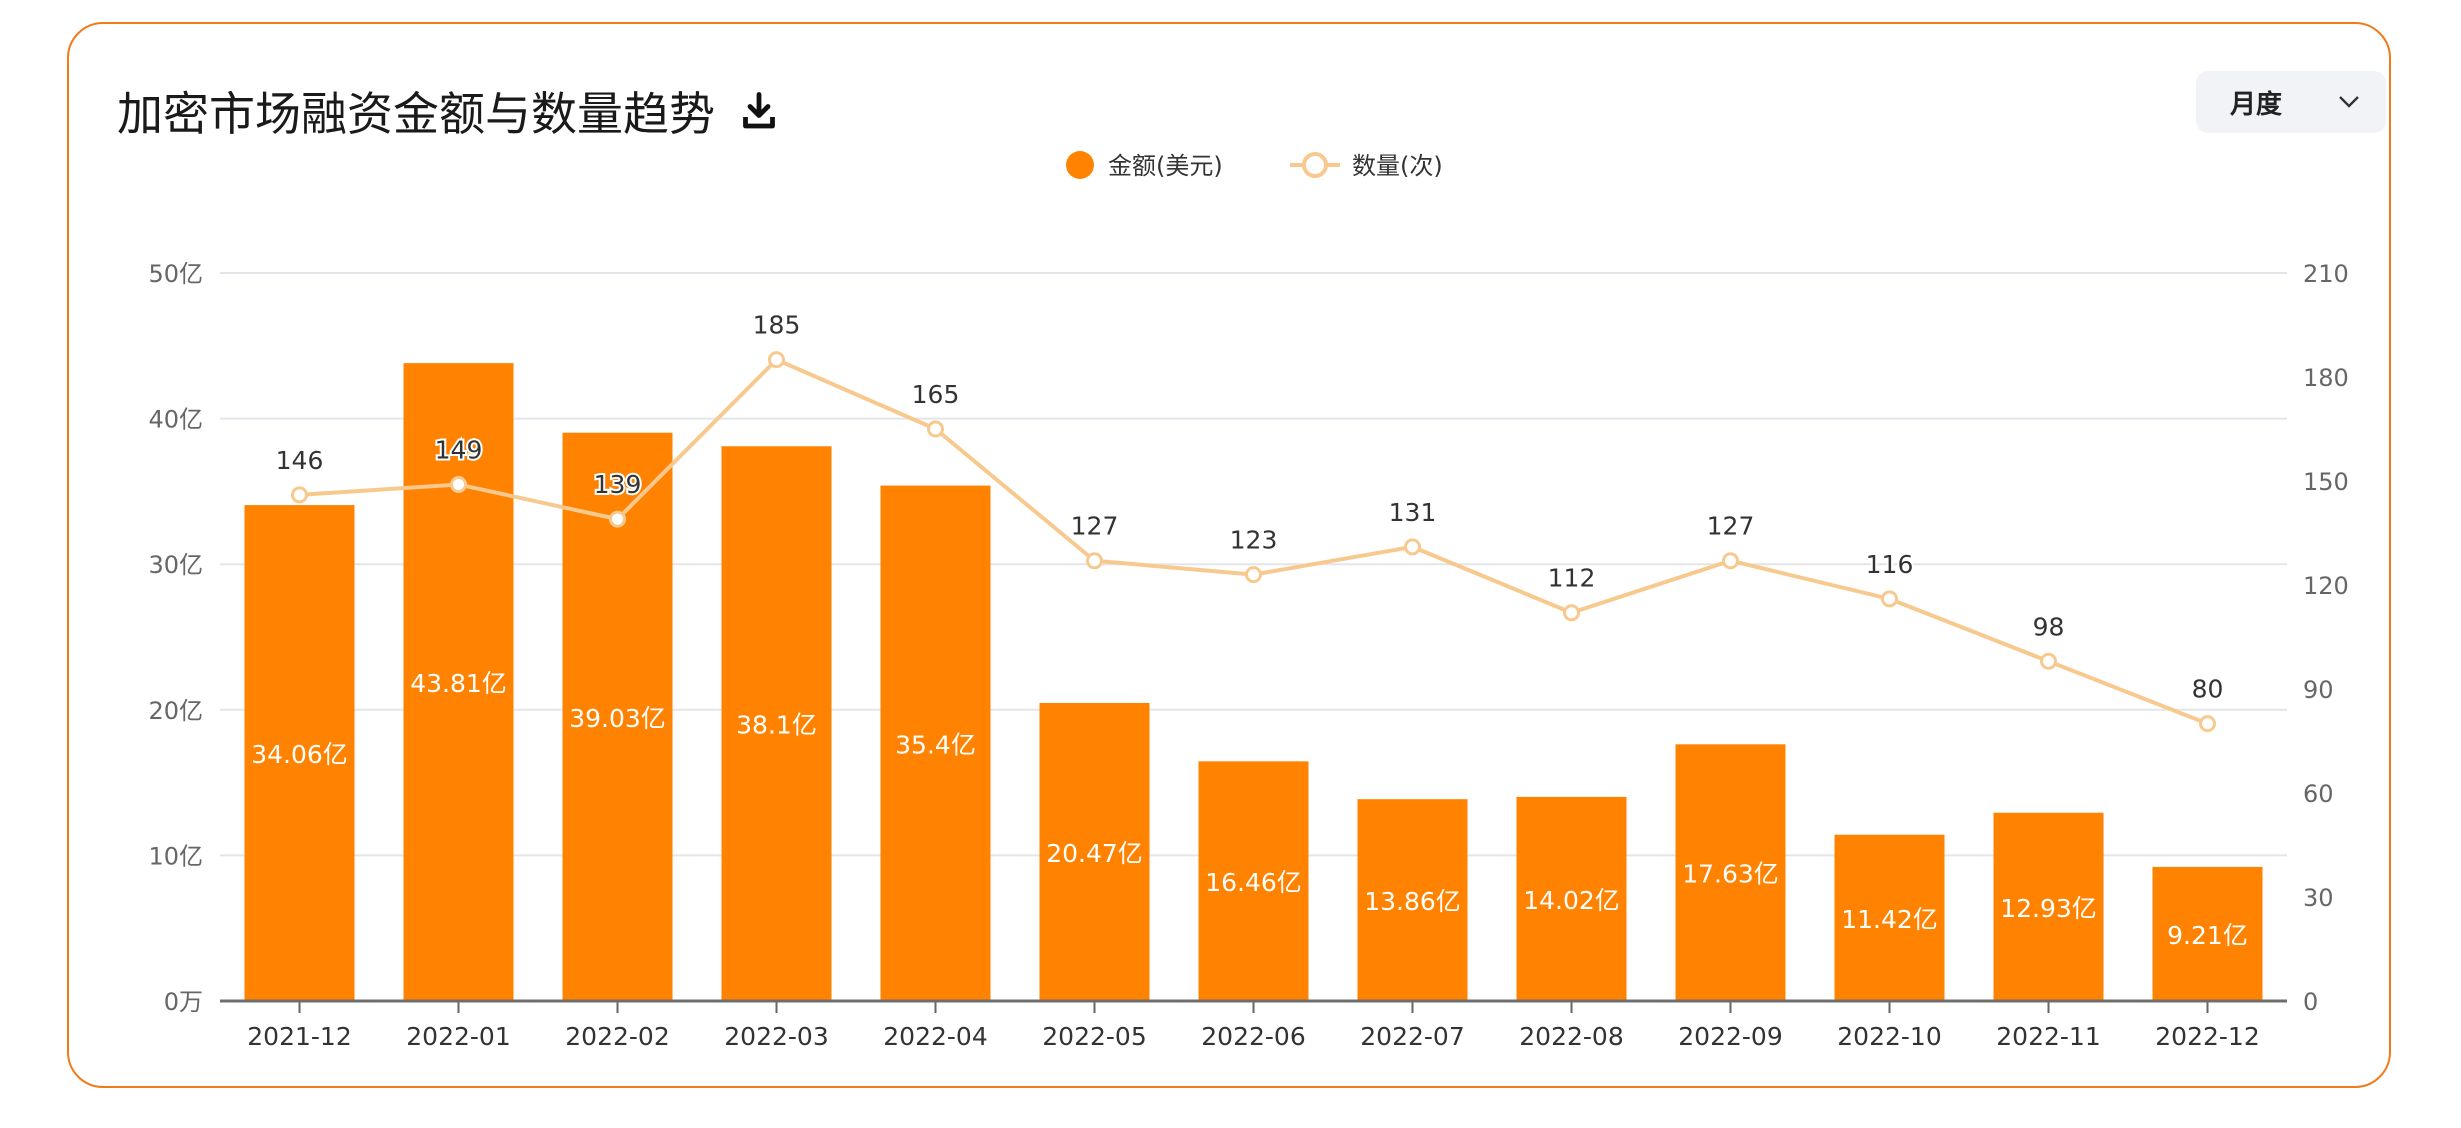 The height and width of the screenshot is (1128, 2461). What do you see at coordinates (2326, 482) in the screenshot?
I see `y-right-tick-label: 150` at bounding box center [2326, 482].